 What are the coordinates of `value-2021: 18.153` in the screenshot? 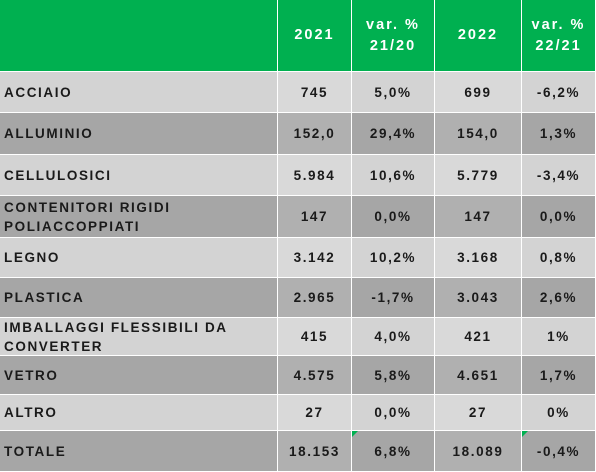 It's located at (314, 451).